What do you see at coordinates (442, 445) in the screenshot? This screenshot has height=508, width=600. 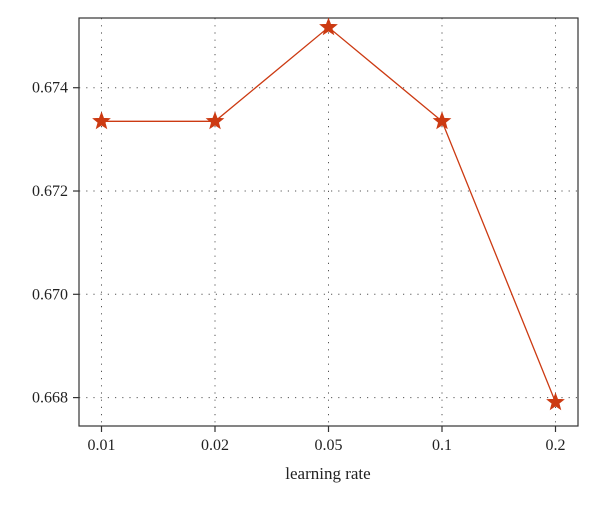 I see `x-tick-label: 0.1` at bounding box center [442, 445].